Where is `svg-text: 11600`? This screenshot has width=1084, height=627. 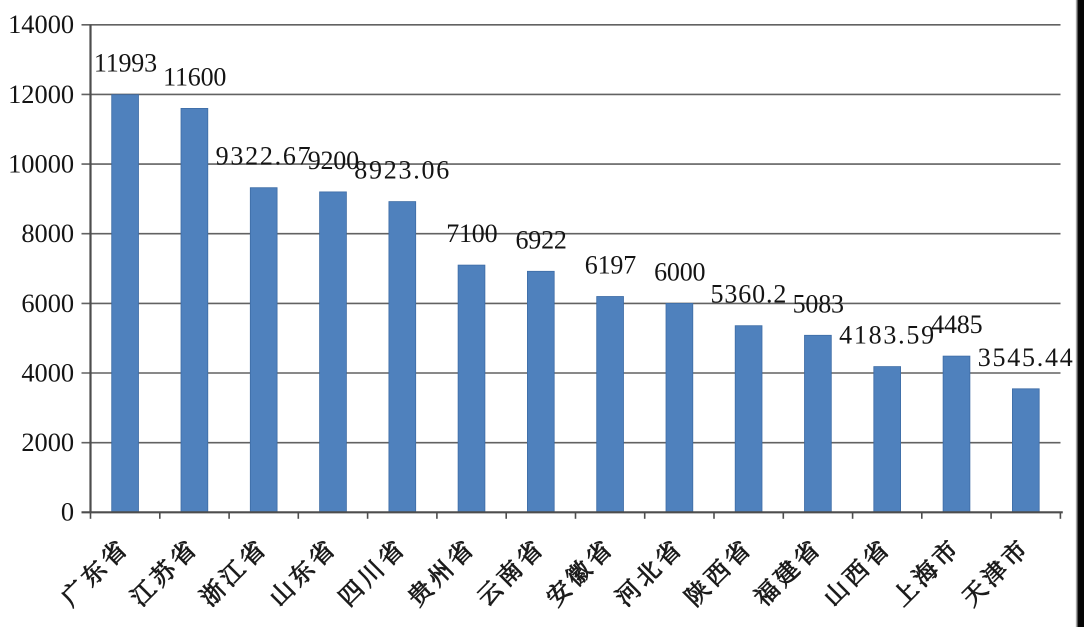
svg-text: 11600 is located at coordinates (194, 76).